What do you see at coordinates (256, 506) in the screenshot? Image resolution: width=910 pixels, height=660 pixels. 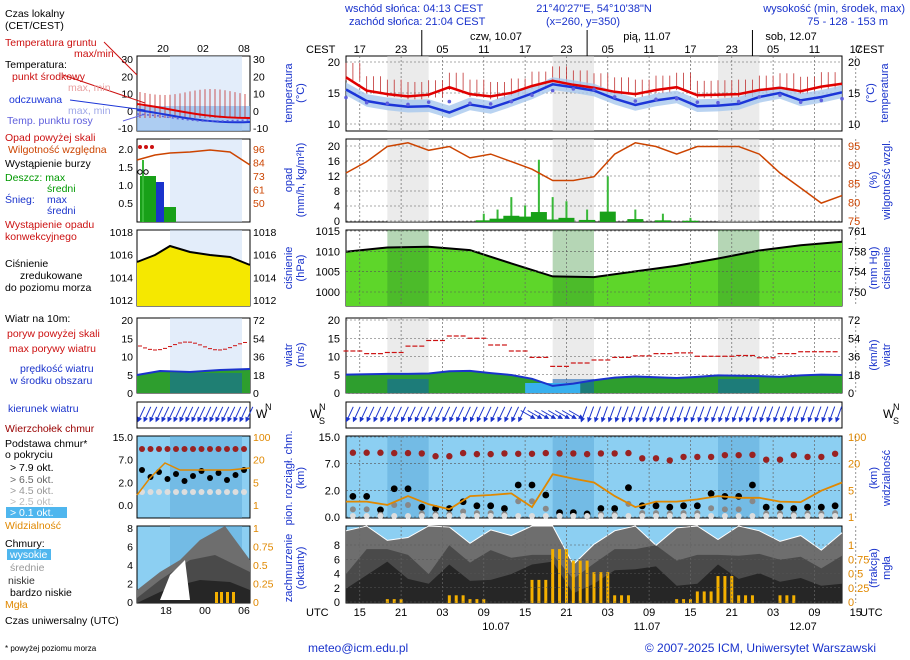 I see `legend-cloud-rytick-3: 1` at bounding box center [256, 506].